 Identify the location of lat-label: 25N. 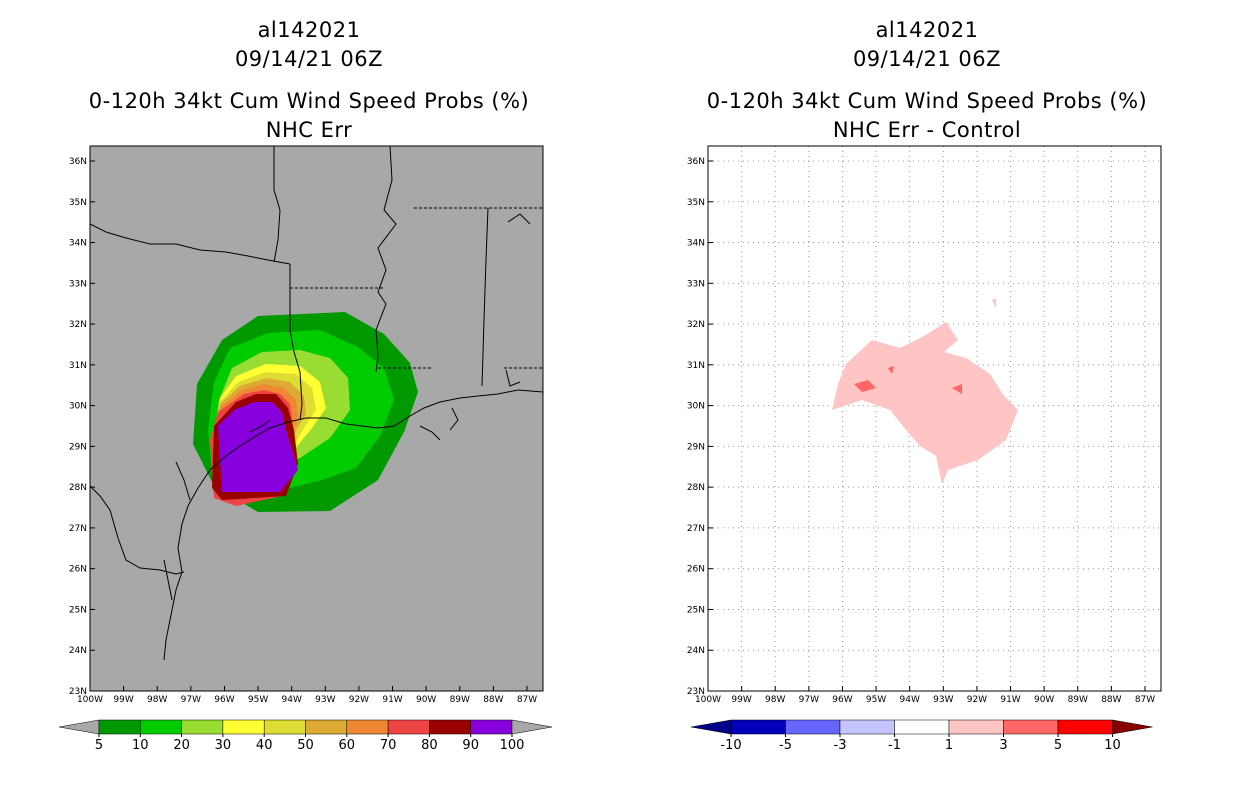
(696, 610).